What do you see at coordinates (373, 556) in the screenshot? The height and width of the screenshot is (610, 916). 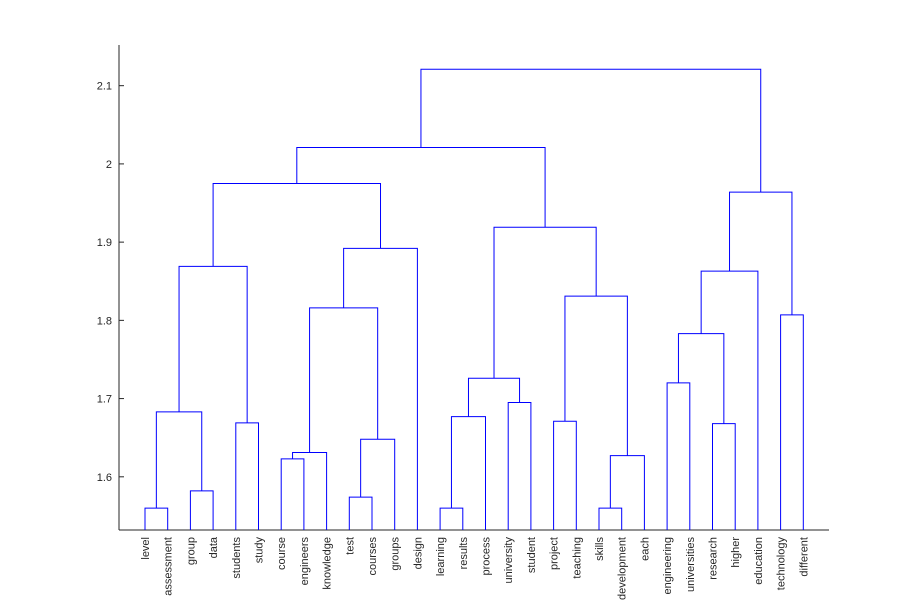 I see `leaf-label: courses` at bounding box center [373, 556].